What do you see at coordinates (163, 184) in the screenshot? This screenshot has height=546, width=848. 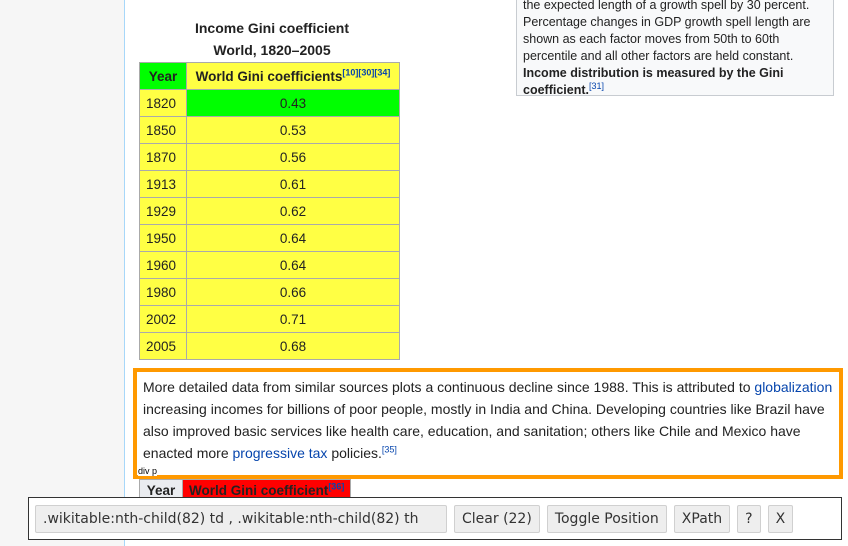 I see `table-cell-year: 1913` at bounding box center [163, 184].